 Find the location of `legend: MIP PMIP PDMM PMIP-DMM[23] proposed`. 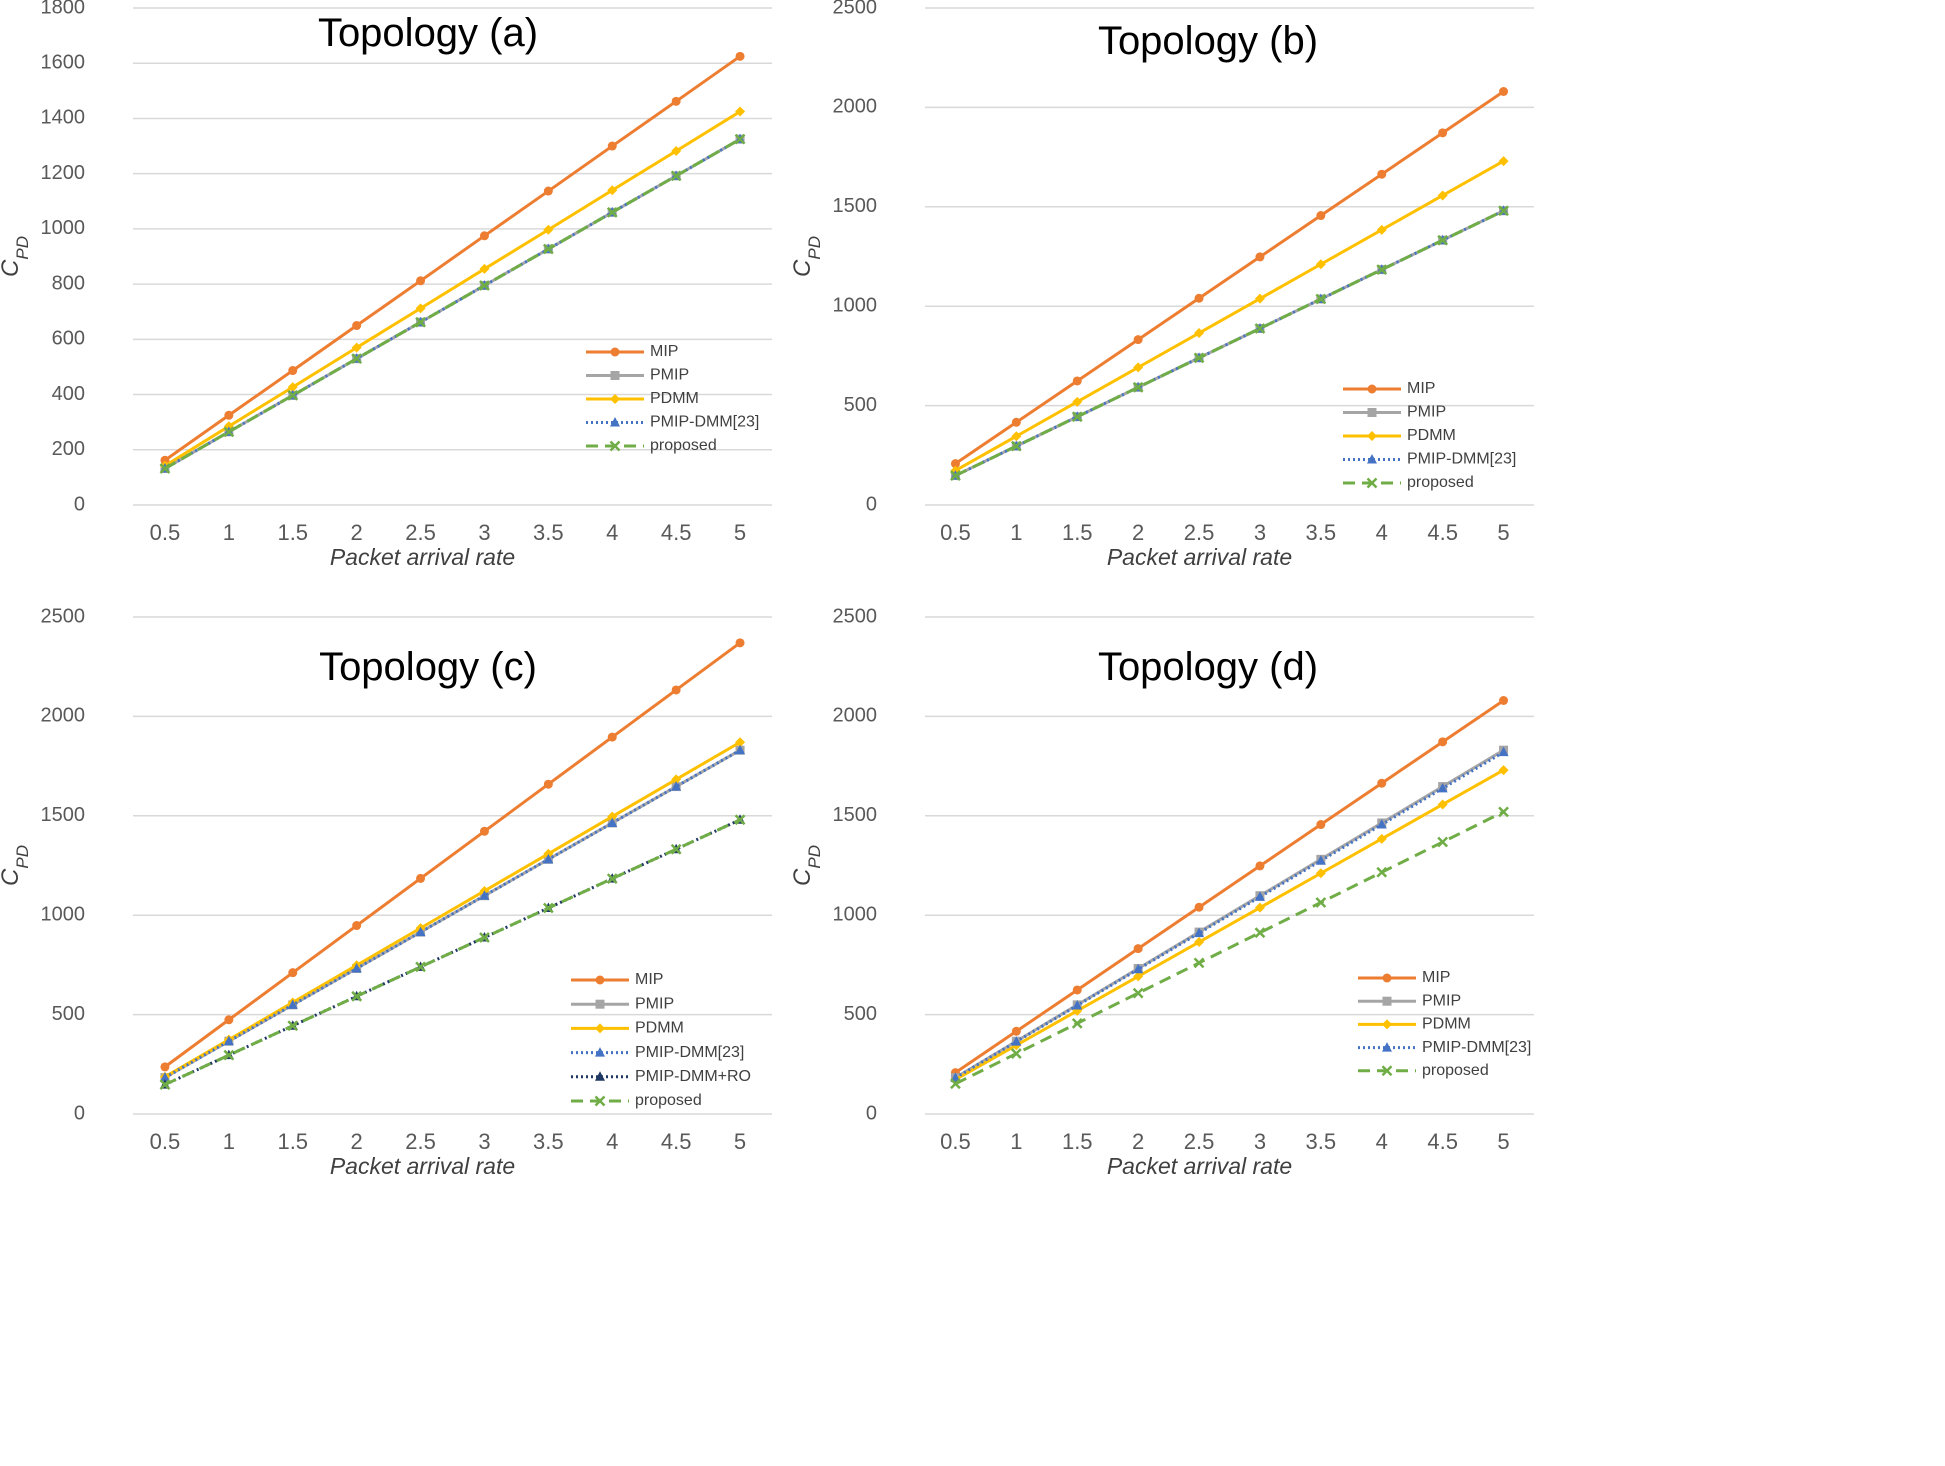

legend: MIP PMIP PDMM PMIP-DMM[23] proposed is located at coordinates (1429, 435).